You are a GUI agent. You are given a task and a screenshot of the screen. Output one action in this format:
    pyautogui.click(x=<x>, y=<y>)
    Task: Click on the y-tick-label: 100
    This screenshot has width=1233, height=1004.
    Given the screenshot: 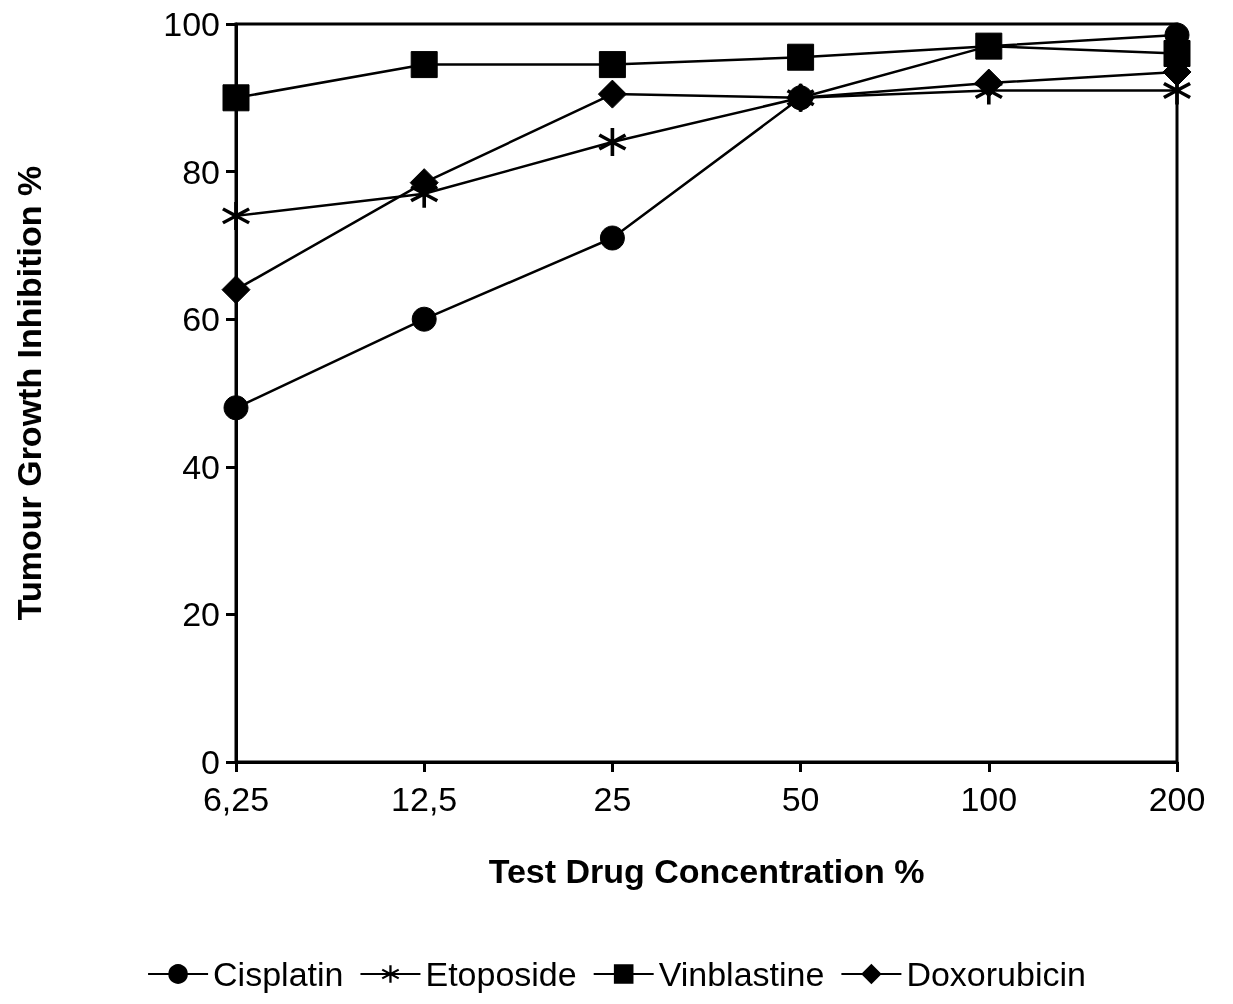 What is the action you would take?
    pyautogui.click(x=191, y=24)
    